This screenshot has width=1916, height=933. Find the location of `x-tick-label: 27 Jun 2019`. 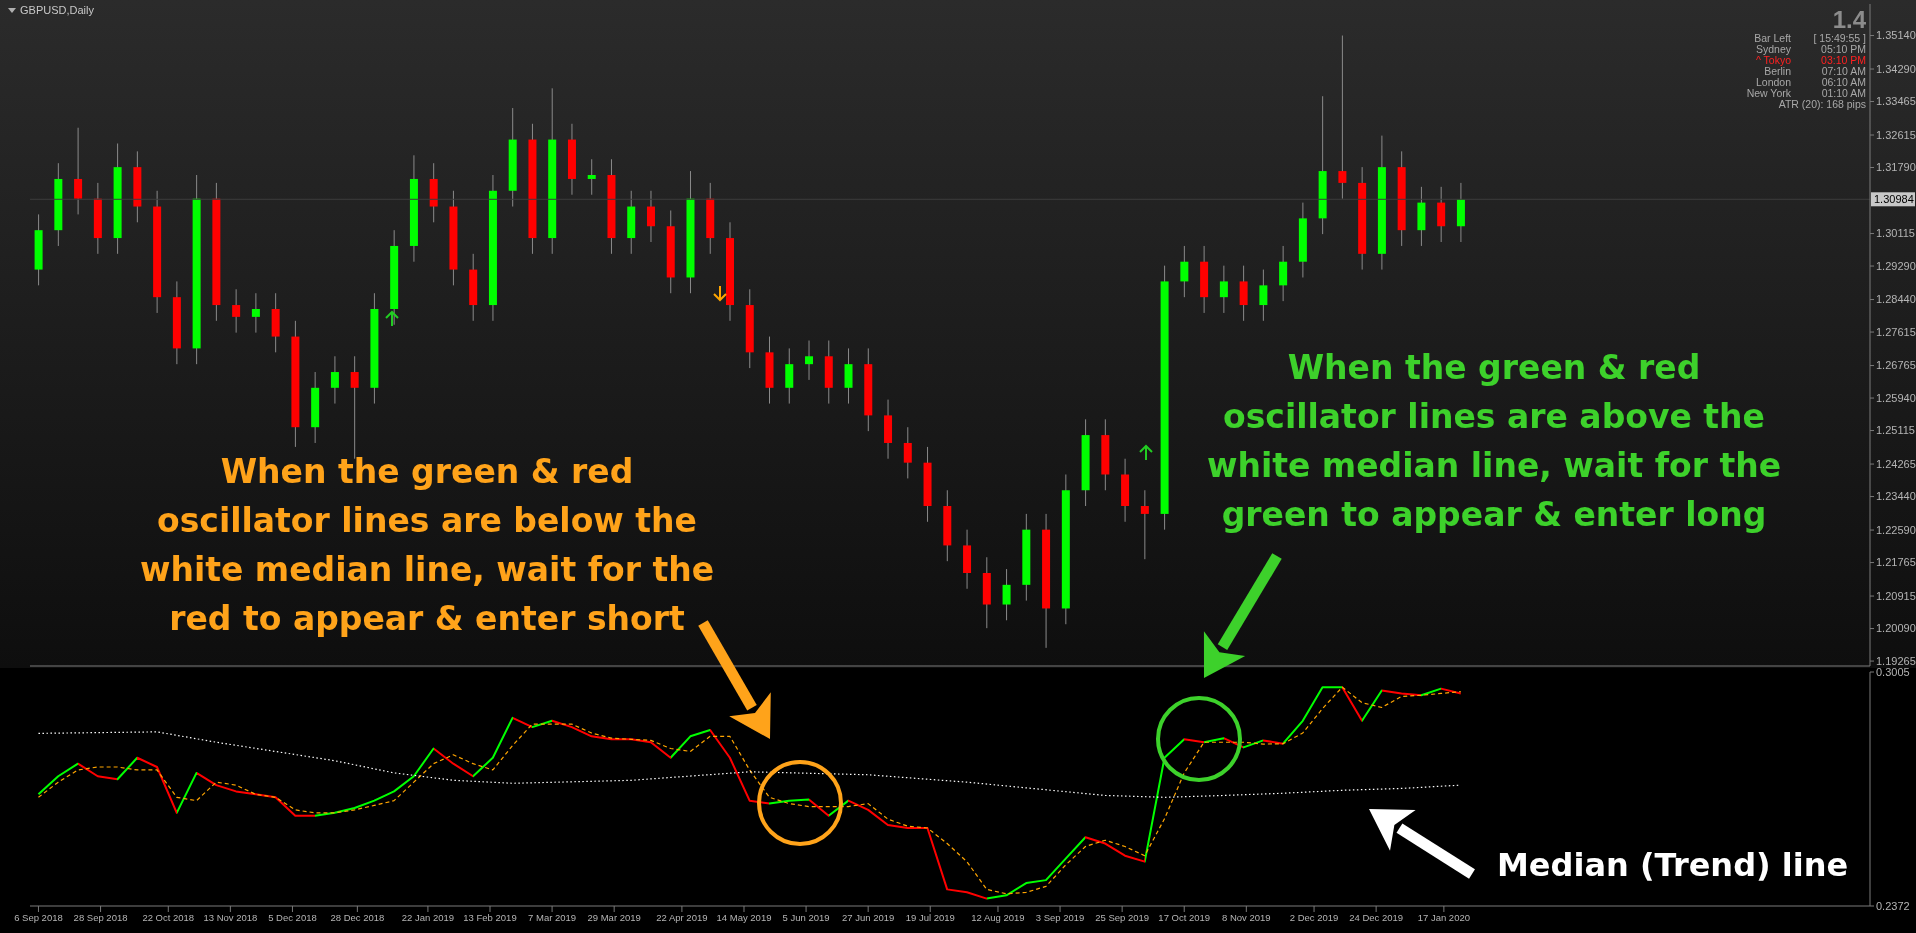

x-tick-label: 27 Jun 2019 is located at coordinates (868, 917).